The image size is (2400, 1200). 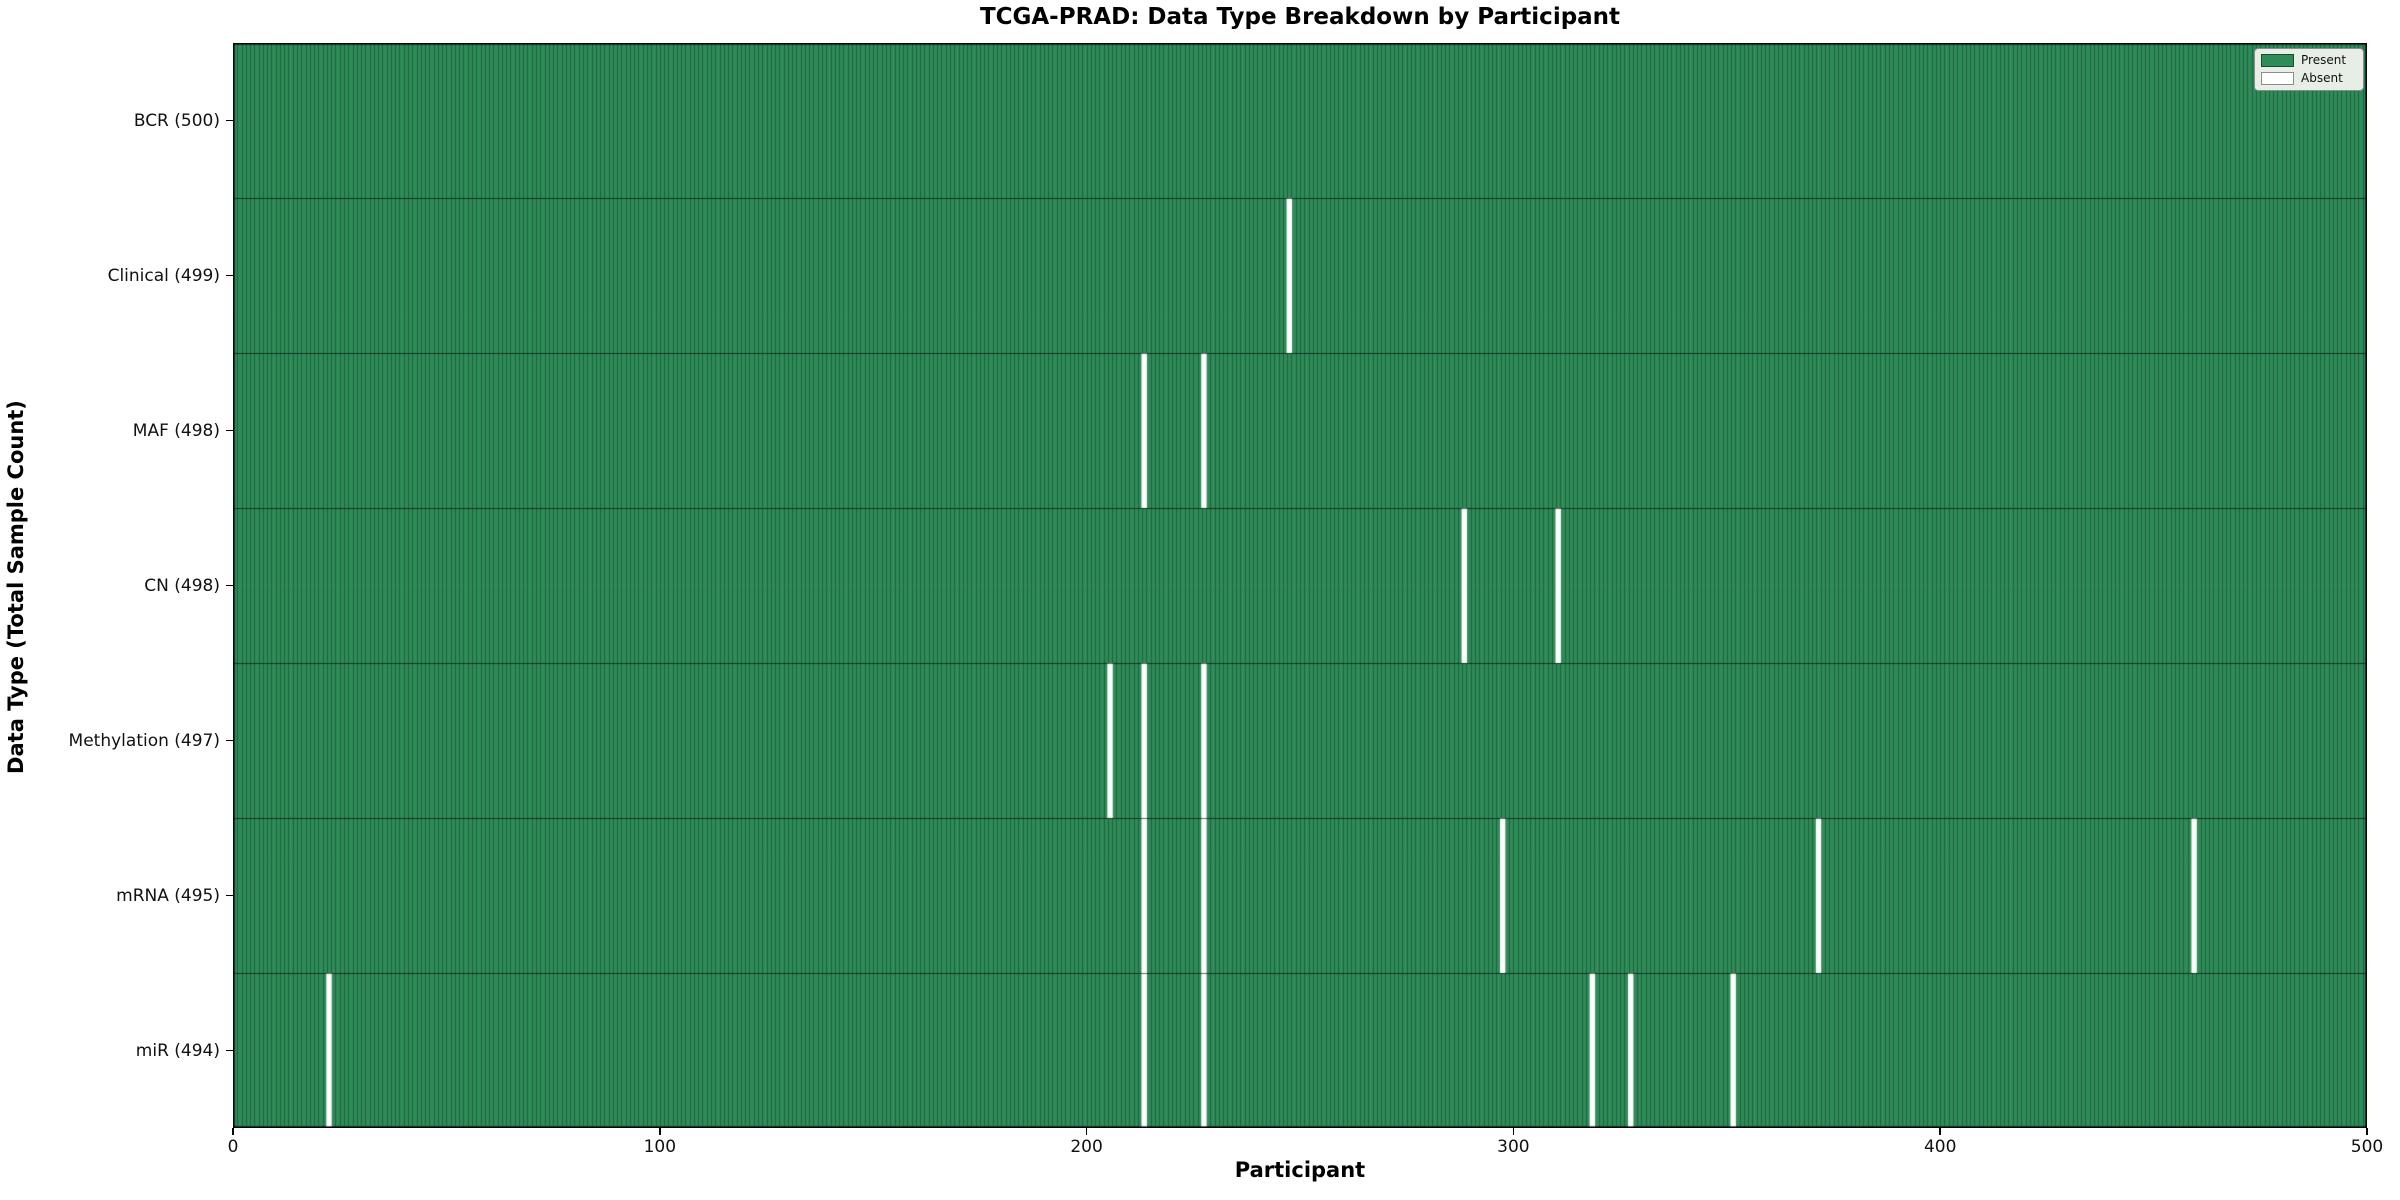 I want to click on legend-label-absent: Absent, so click(x=2322, y=78).